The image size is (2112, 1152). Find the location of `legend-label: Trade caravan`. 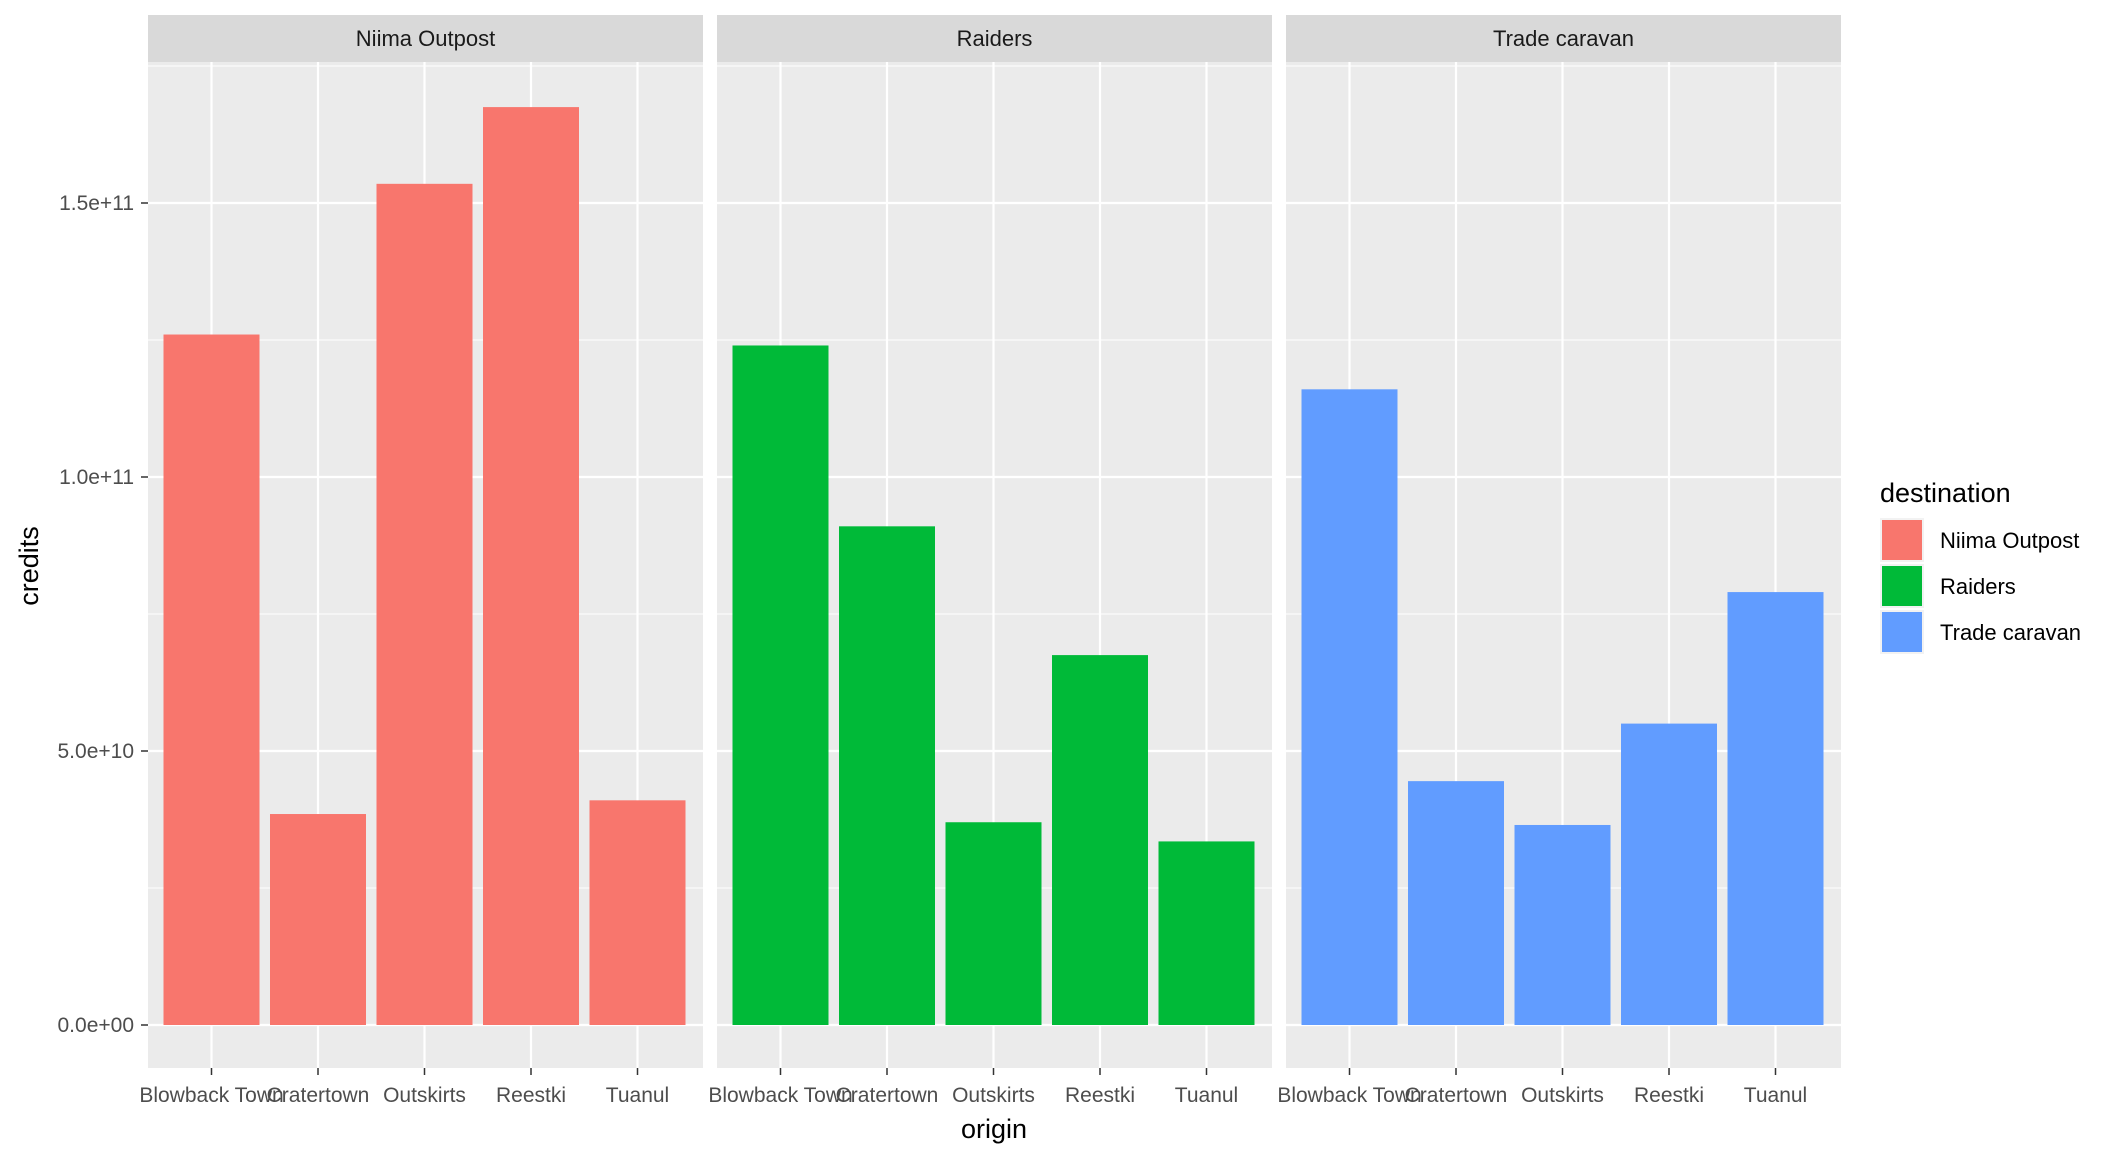

legend-label: Trade caravan is located at coordinates (2010, 632).